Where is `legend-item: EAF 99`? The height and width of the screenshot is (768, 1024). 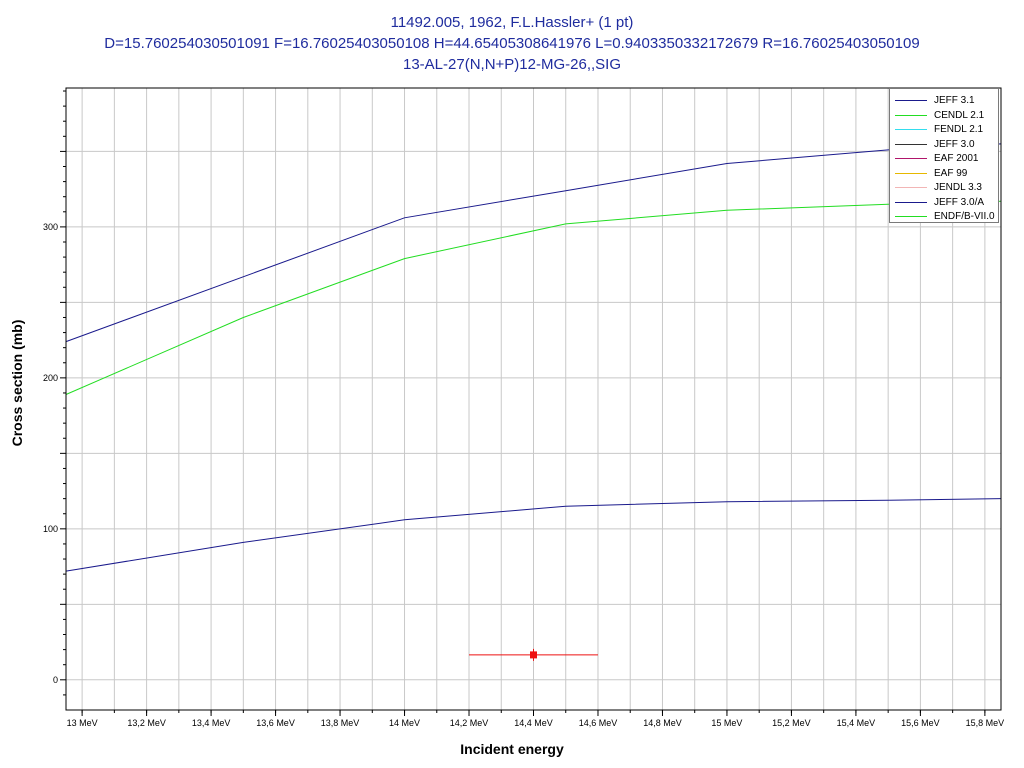 legend-item: EAF 99 is located at coordinates (945, 173).